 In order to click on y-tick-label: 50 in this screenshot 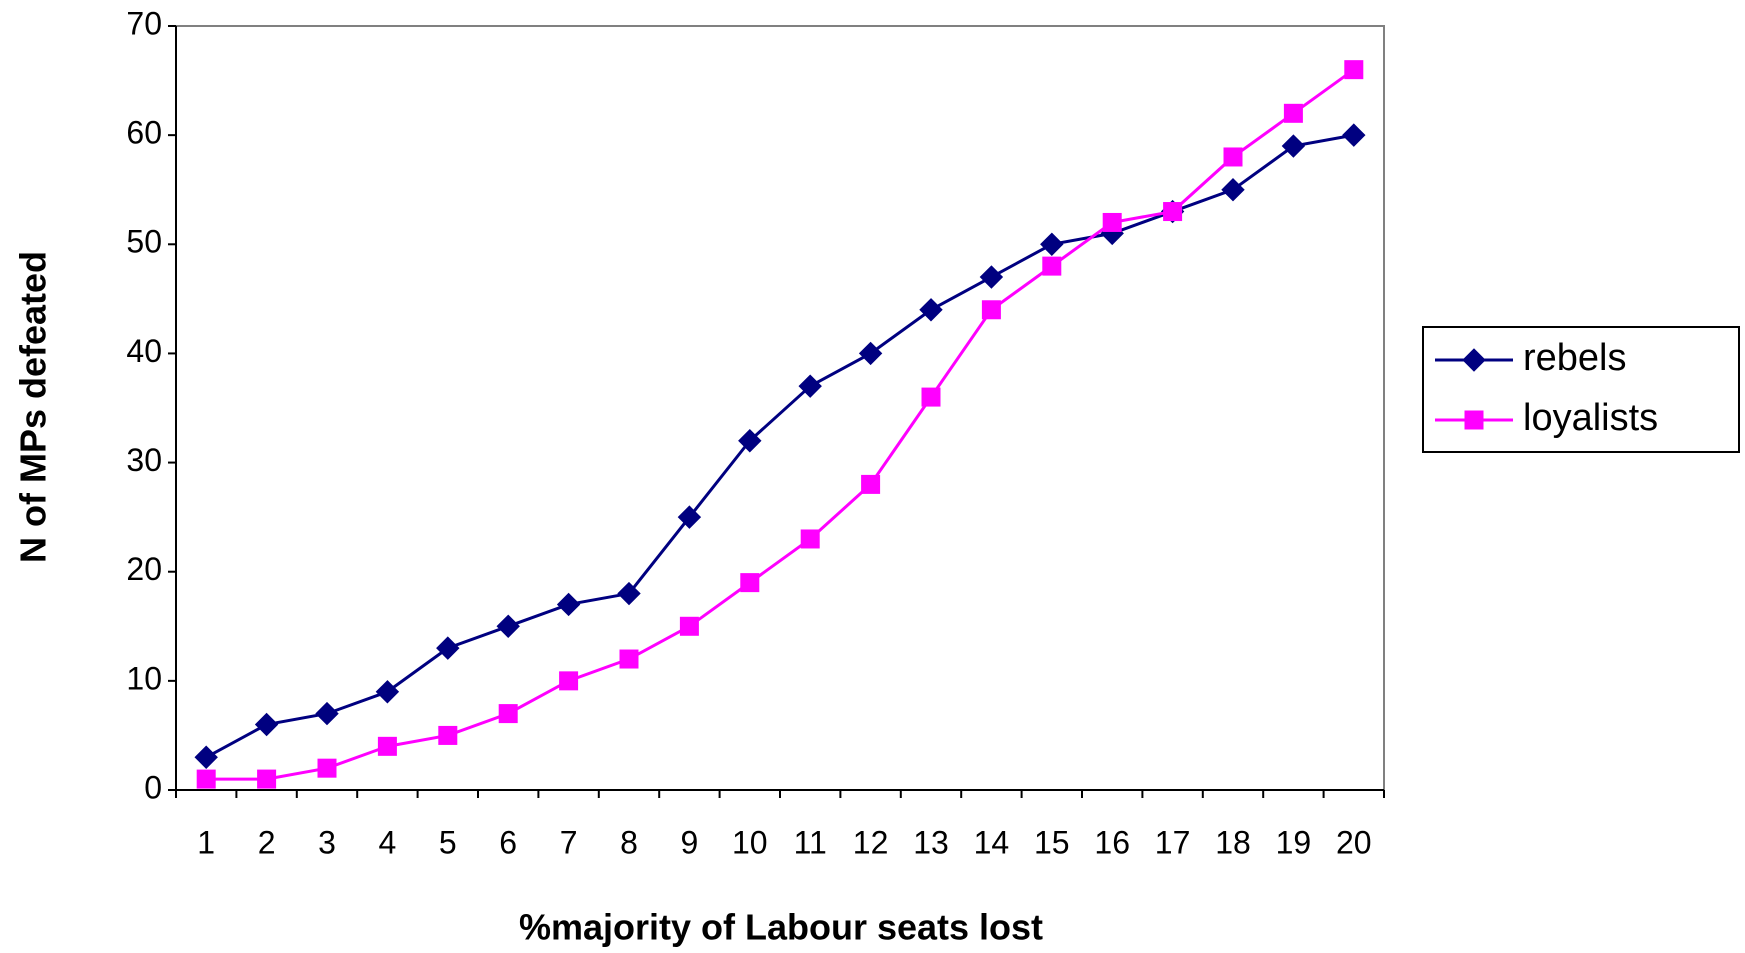, I will do `click(144, 242)`.